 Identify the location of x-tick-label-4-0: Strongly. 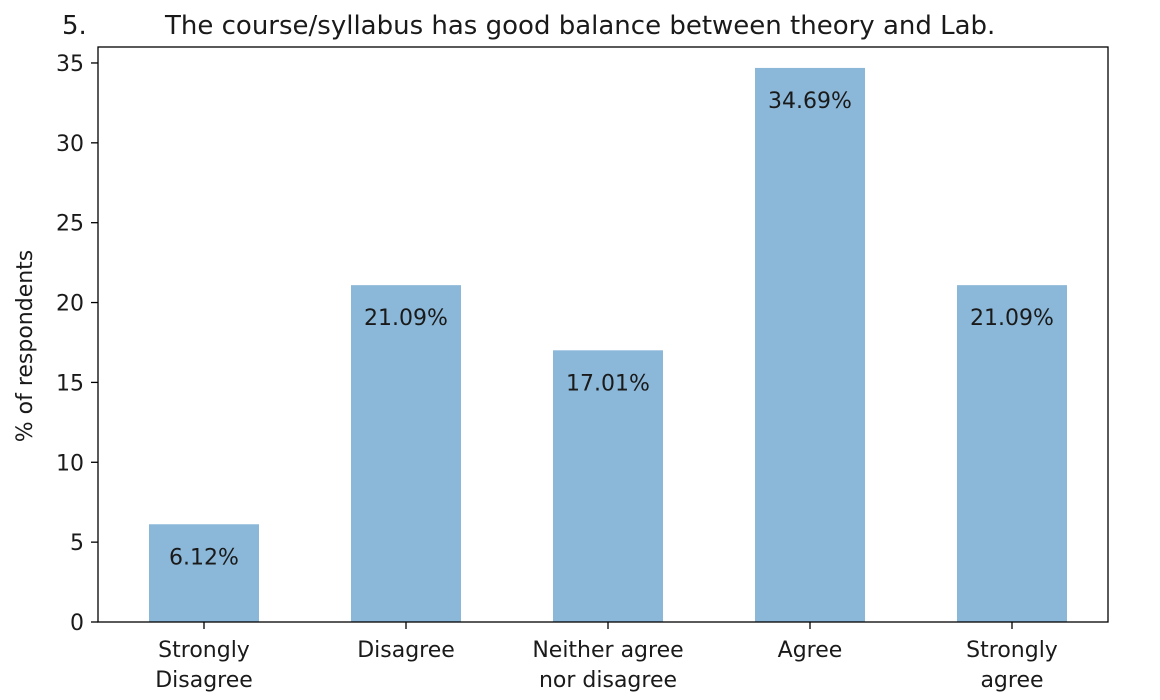
(1012, 650).